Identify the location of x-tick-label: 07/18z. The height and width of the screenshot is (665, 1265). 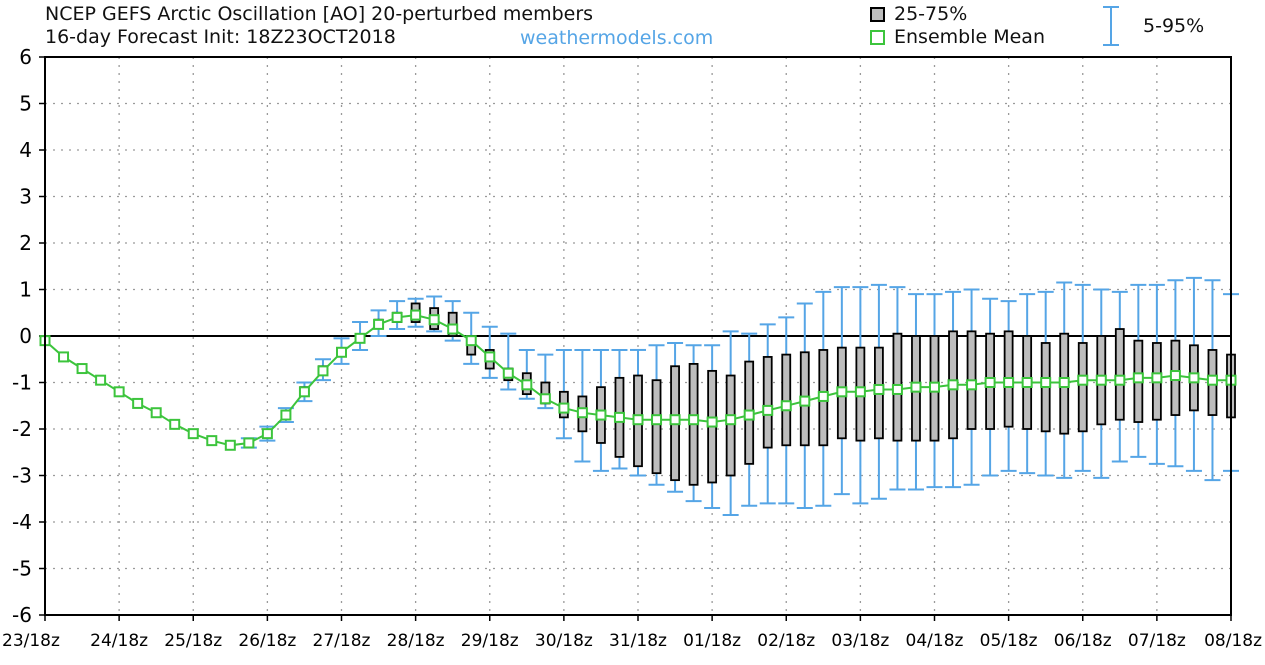
(1157, 641).